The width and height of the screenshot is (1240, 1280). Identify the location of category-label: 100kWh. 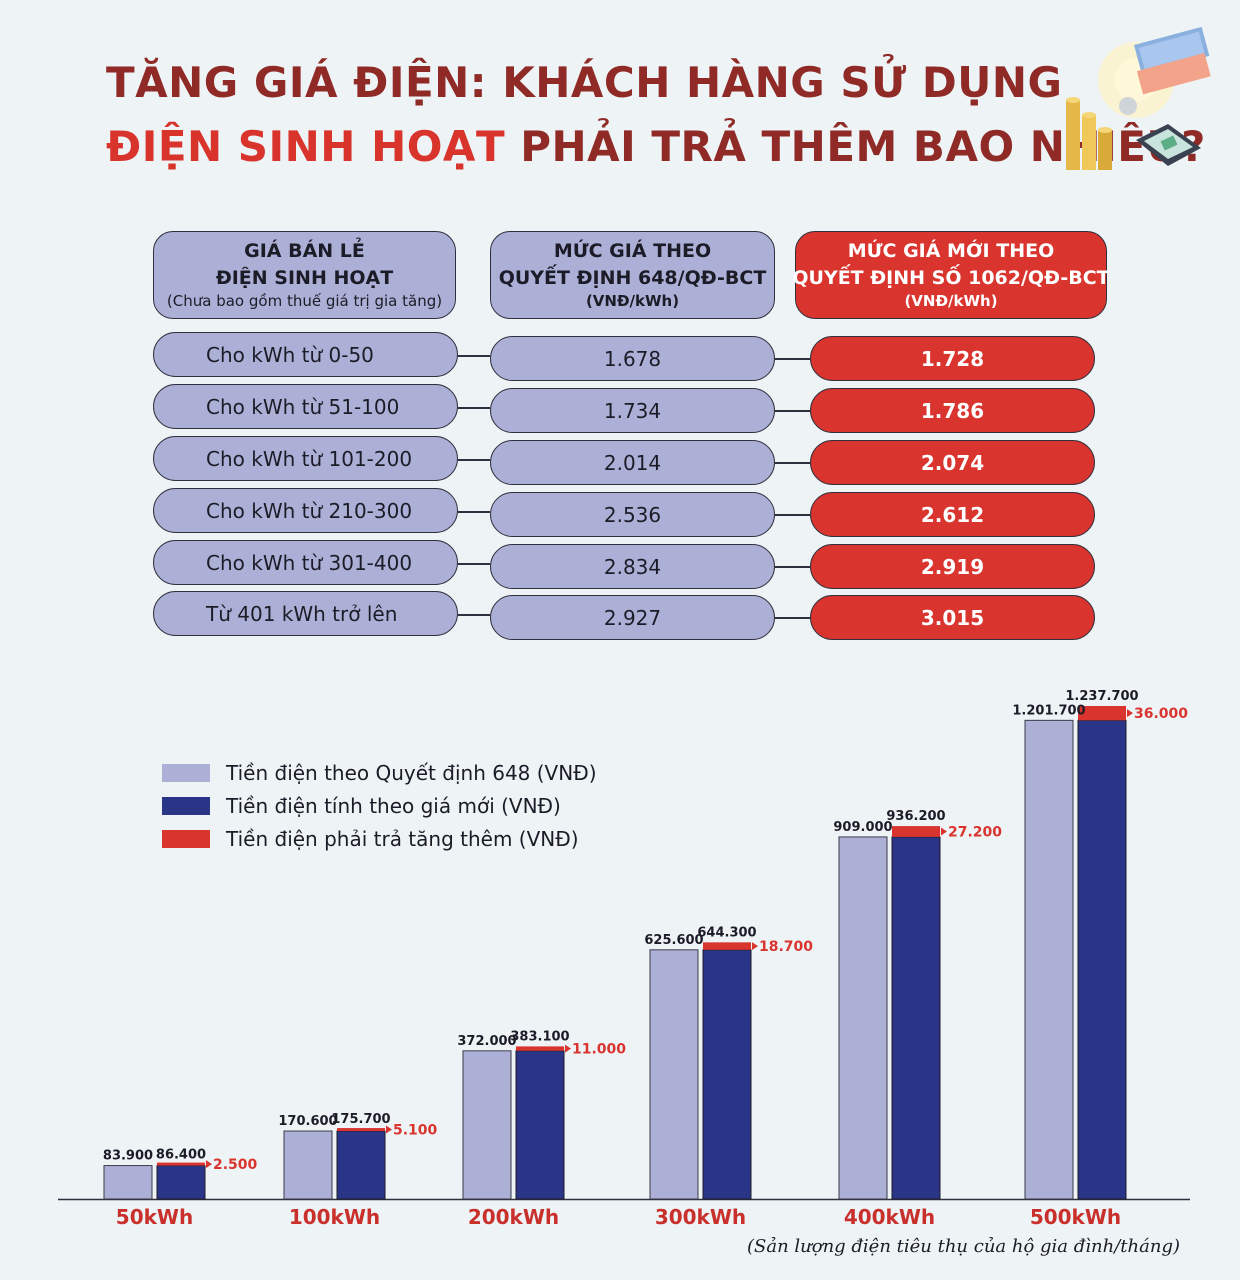
(334, 1217).